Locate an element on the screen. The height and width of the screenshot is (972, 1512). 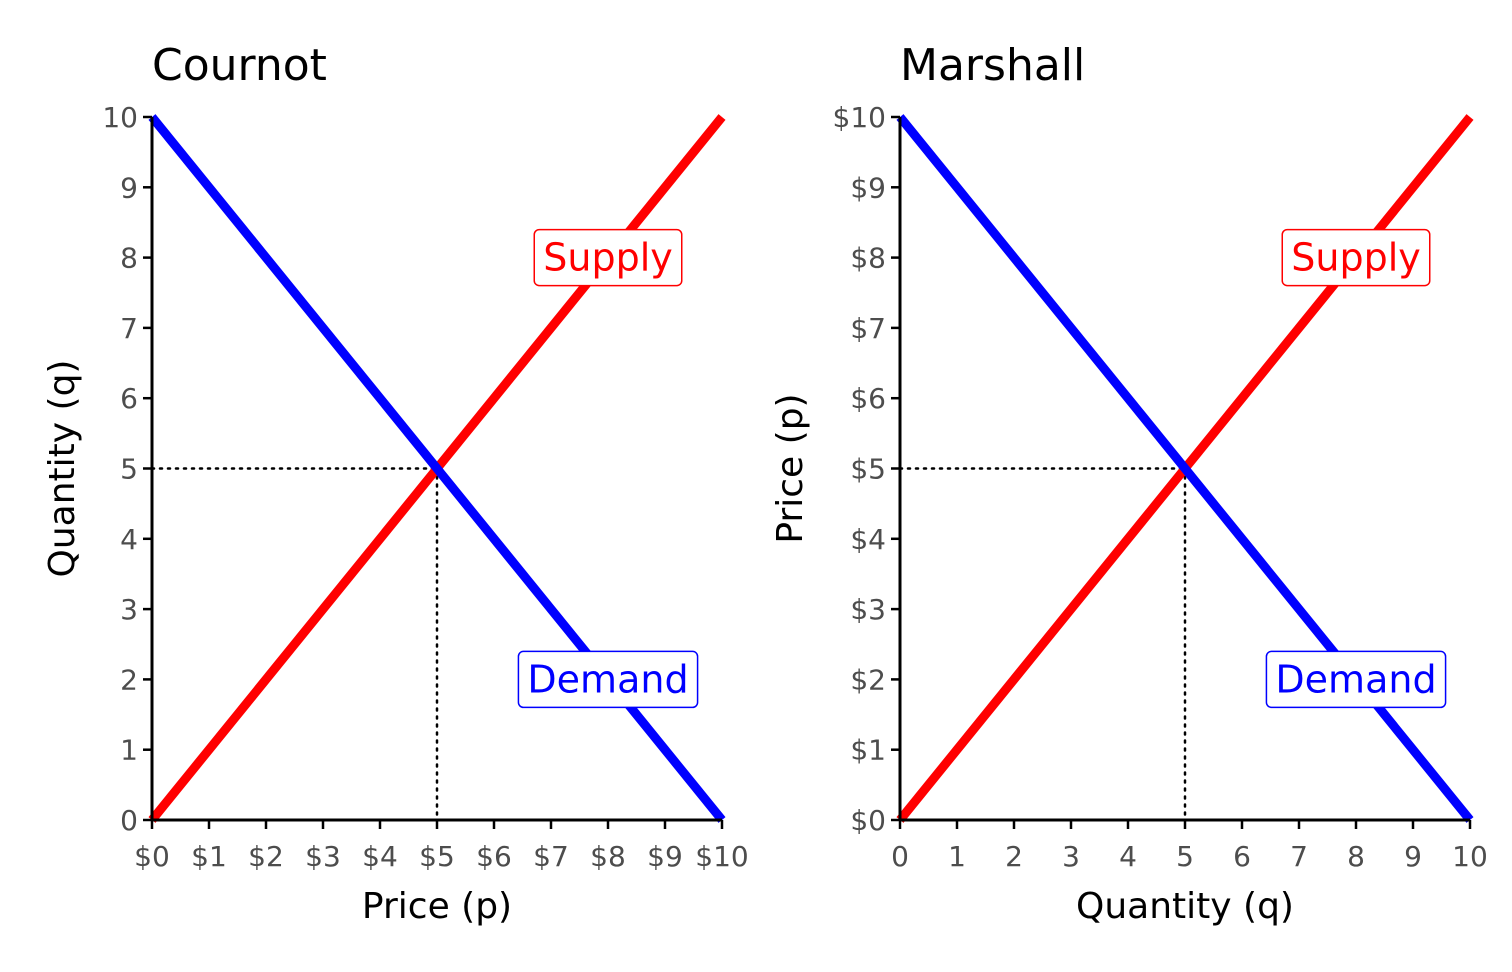
x-tick-label: $9 is located at coordinates (665, 856).